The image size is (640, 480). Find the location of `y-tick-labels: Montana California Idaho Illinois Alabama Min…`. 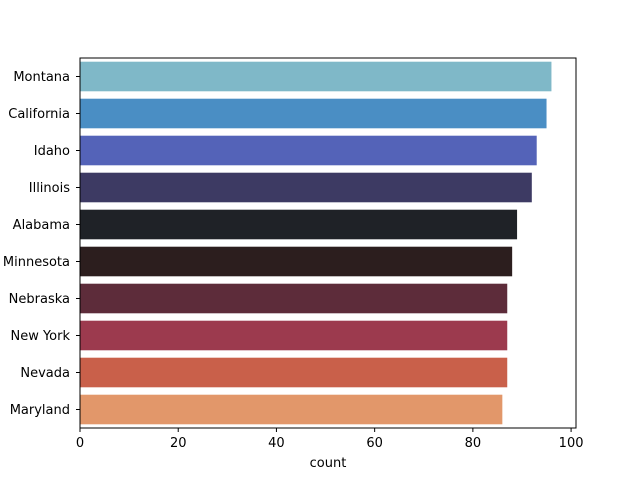

y-tick-labels: Montana California Idaho Illinois Alabama Min… is located at coordinates (41, 244).